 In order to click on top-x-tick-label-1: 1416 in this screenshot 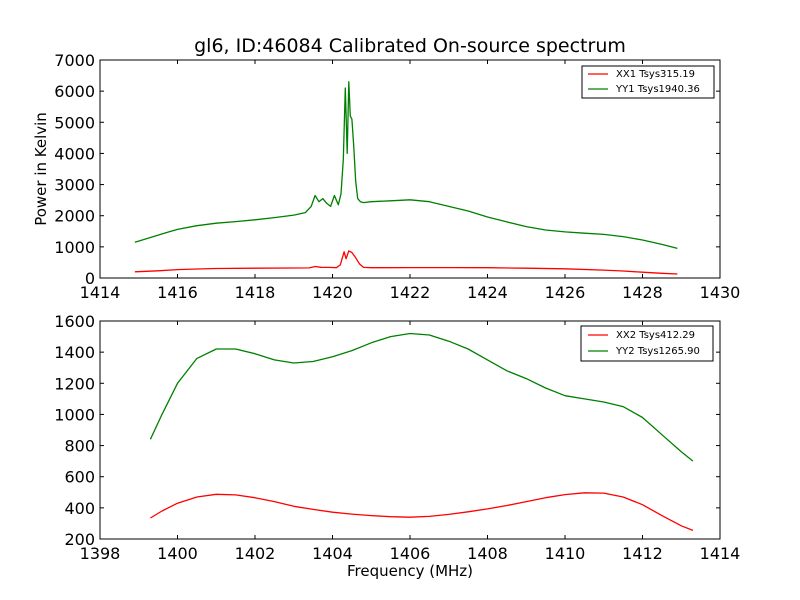, I will do `click(177, 292)`.